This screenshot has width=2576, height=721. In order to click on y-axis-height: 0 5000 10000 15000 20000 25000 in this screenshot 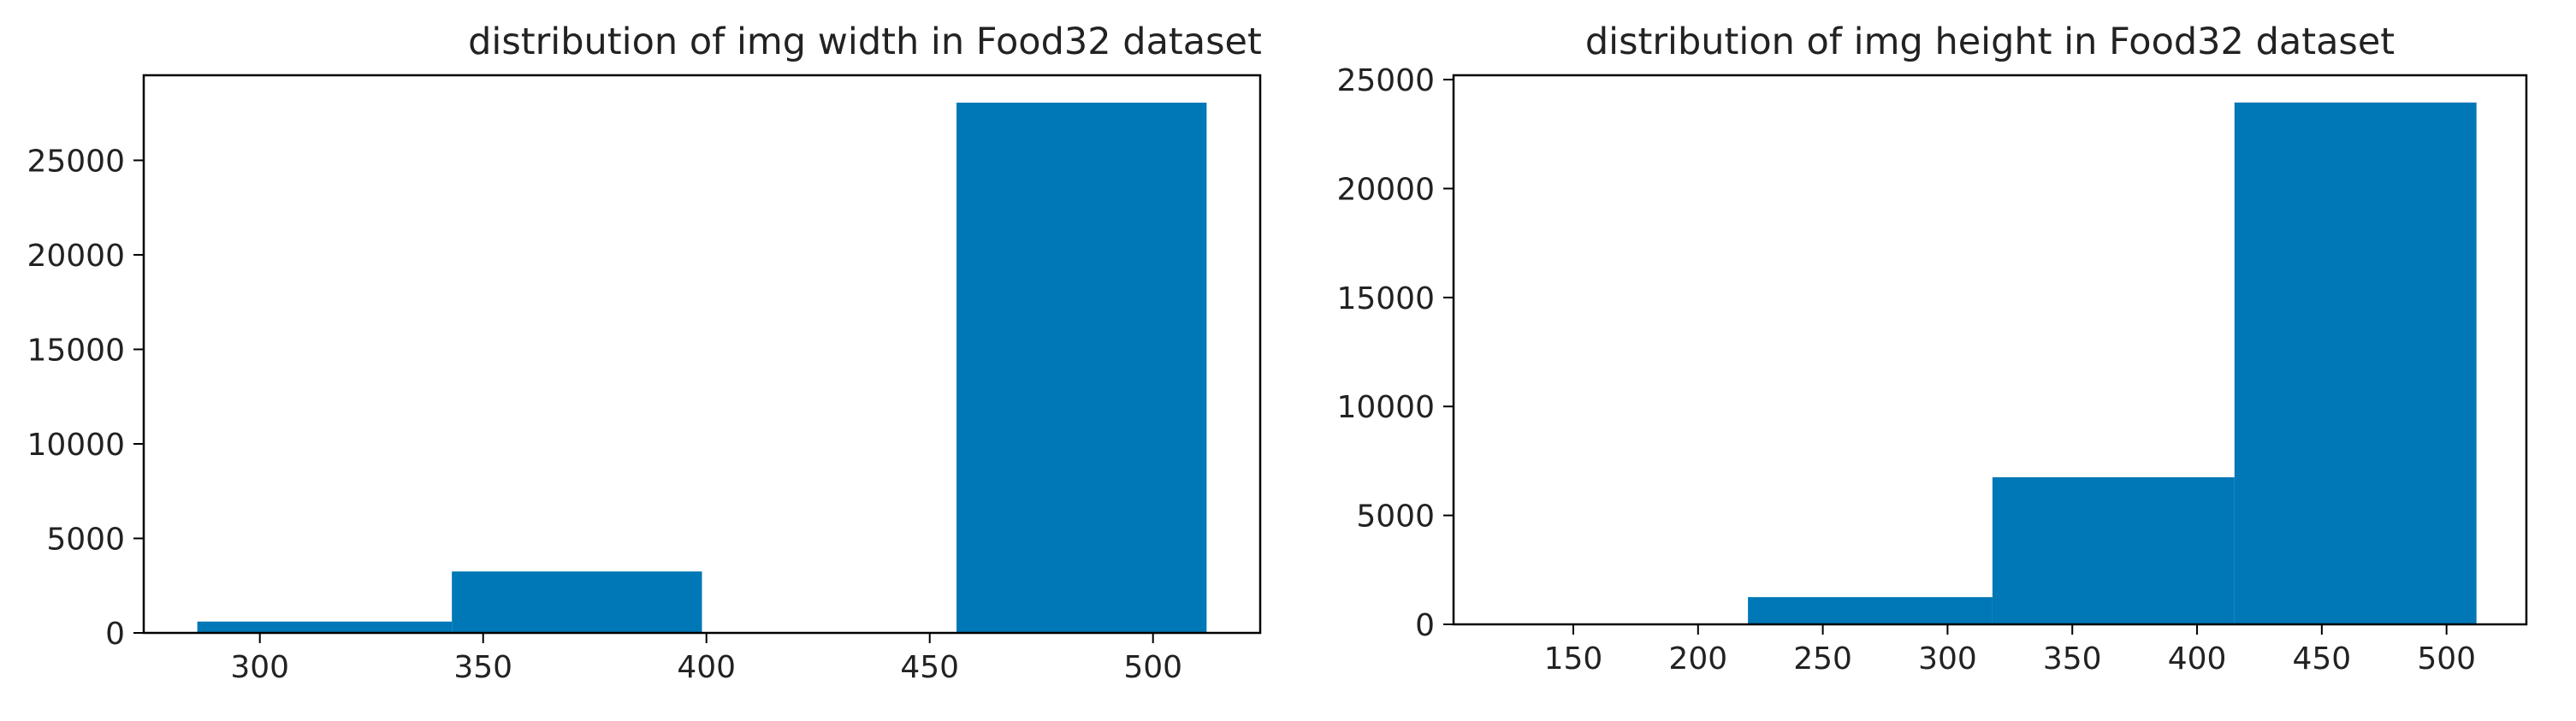, I will do `click(1395, 353)`.